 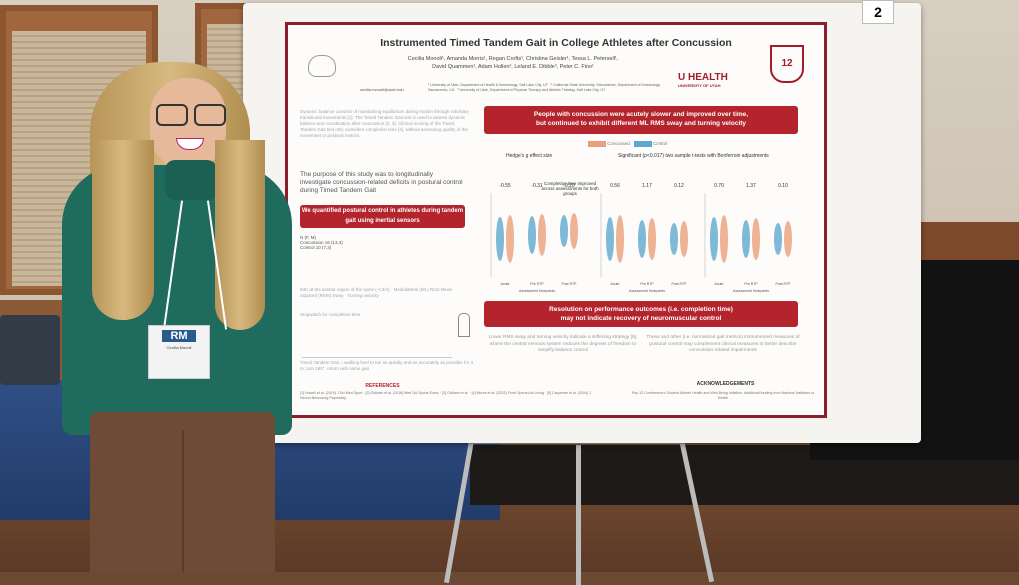 I want to click on name-badge: RM Cecilia Monoli, so click(x=179, y=352).